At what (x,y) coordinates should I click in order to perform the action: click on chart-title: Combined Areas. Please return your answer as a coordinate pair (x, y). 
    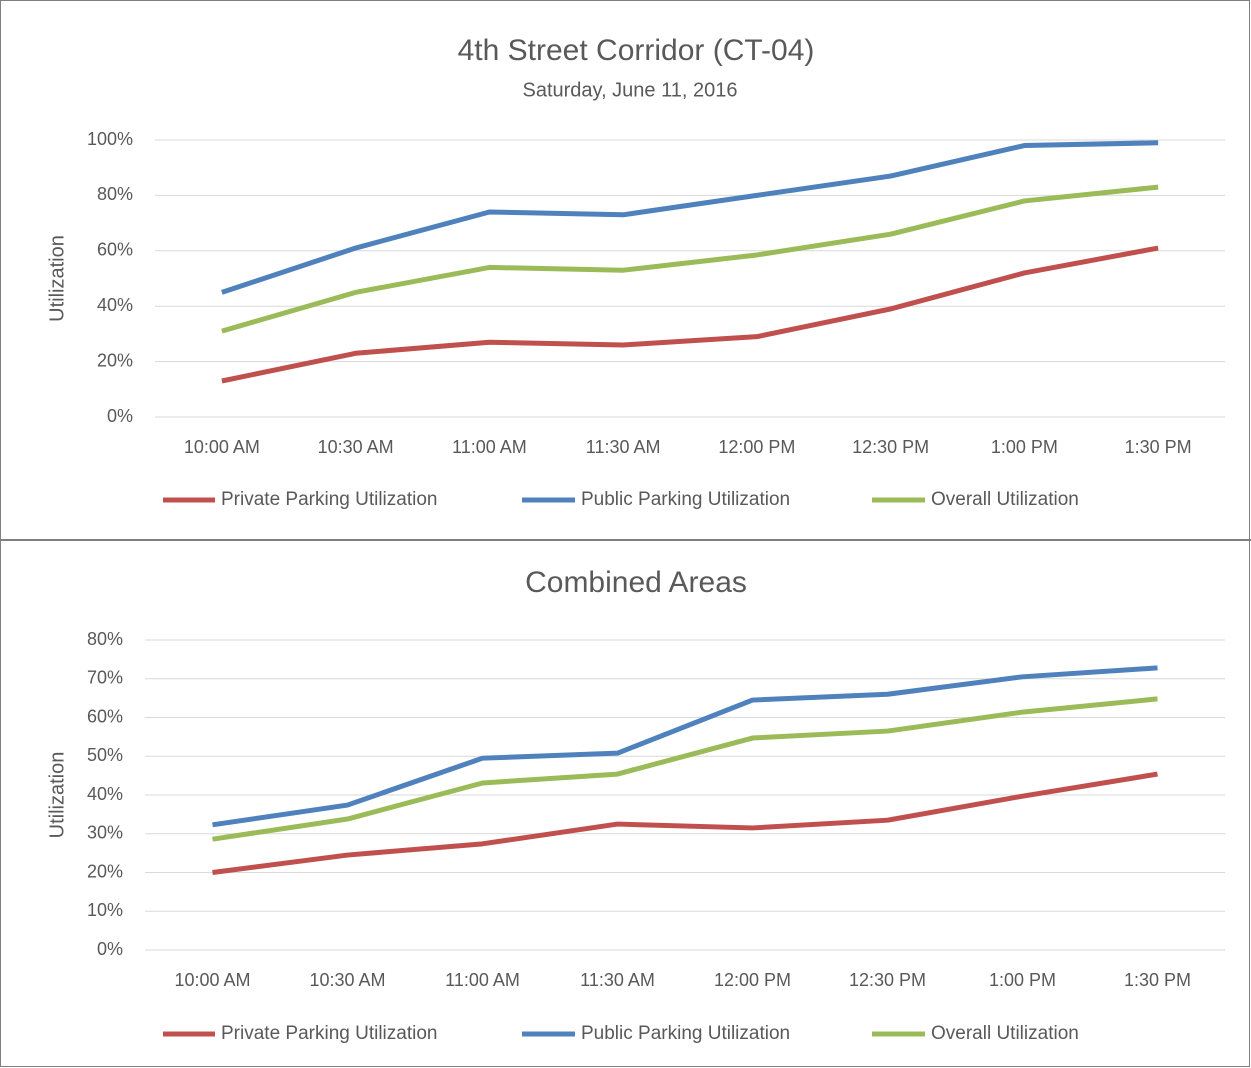
    Looking at the image, I should click on (636, 582).